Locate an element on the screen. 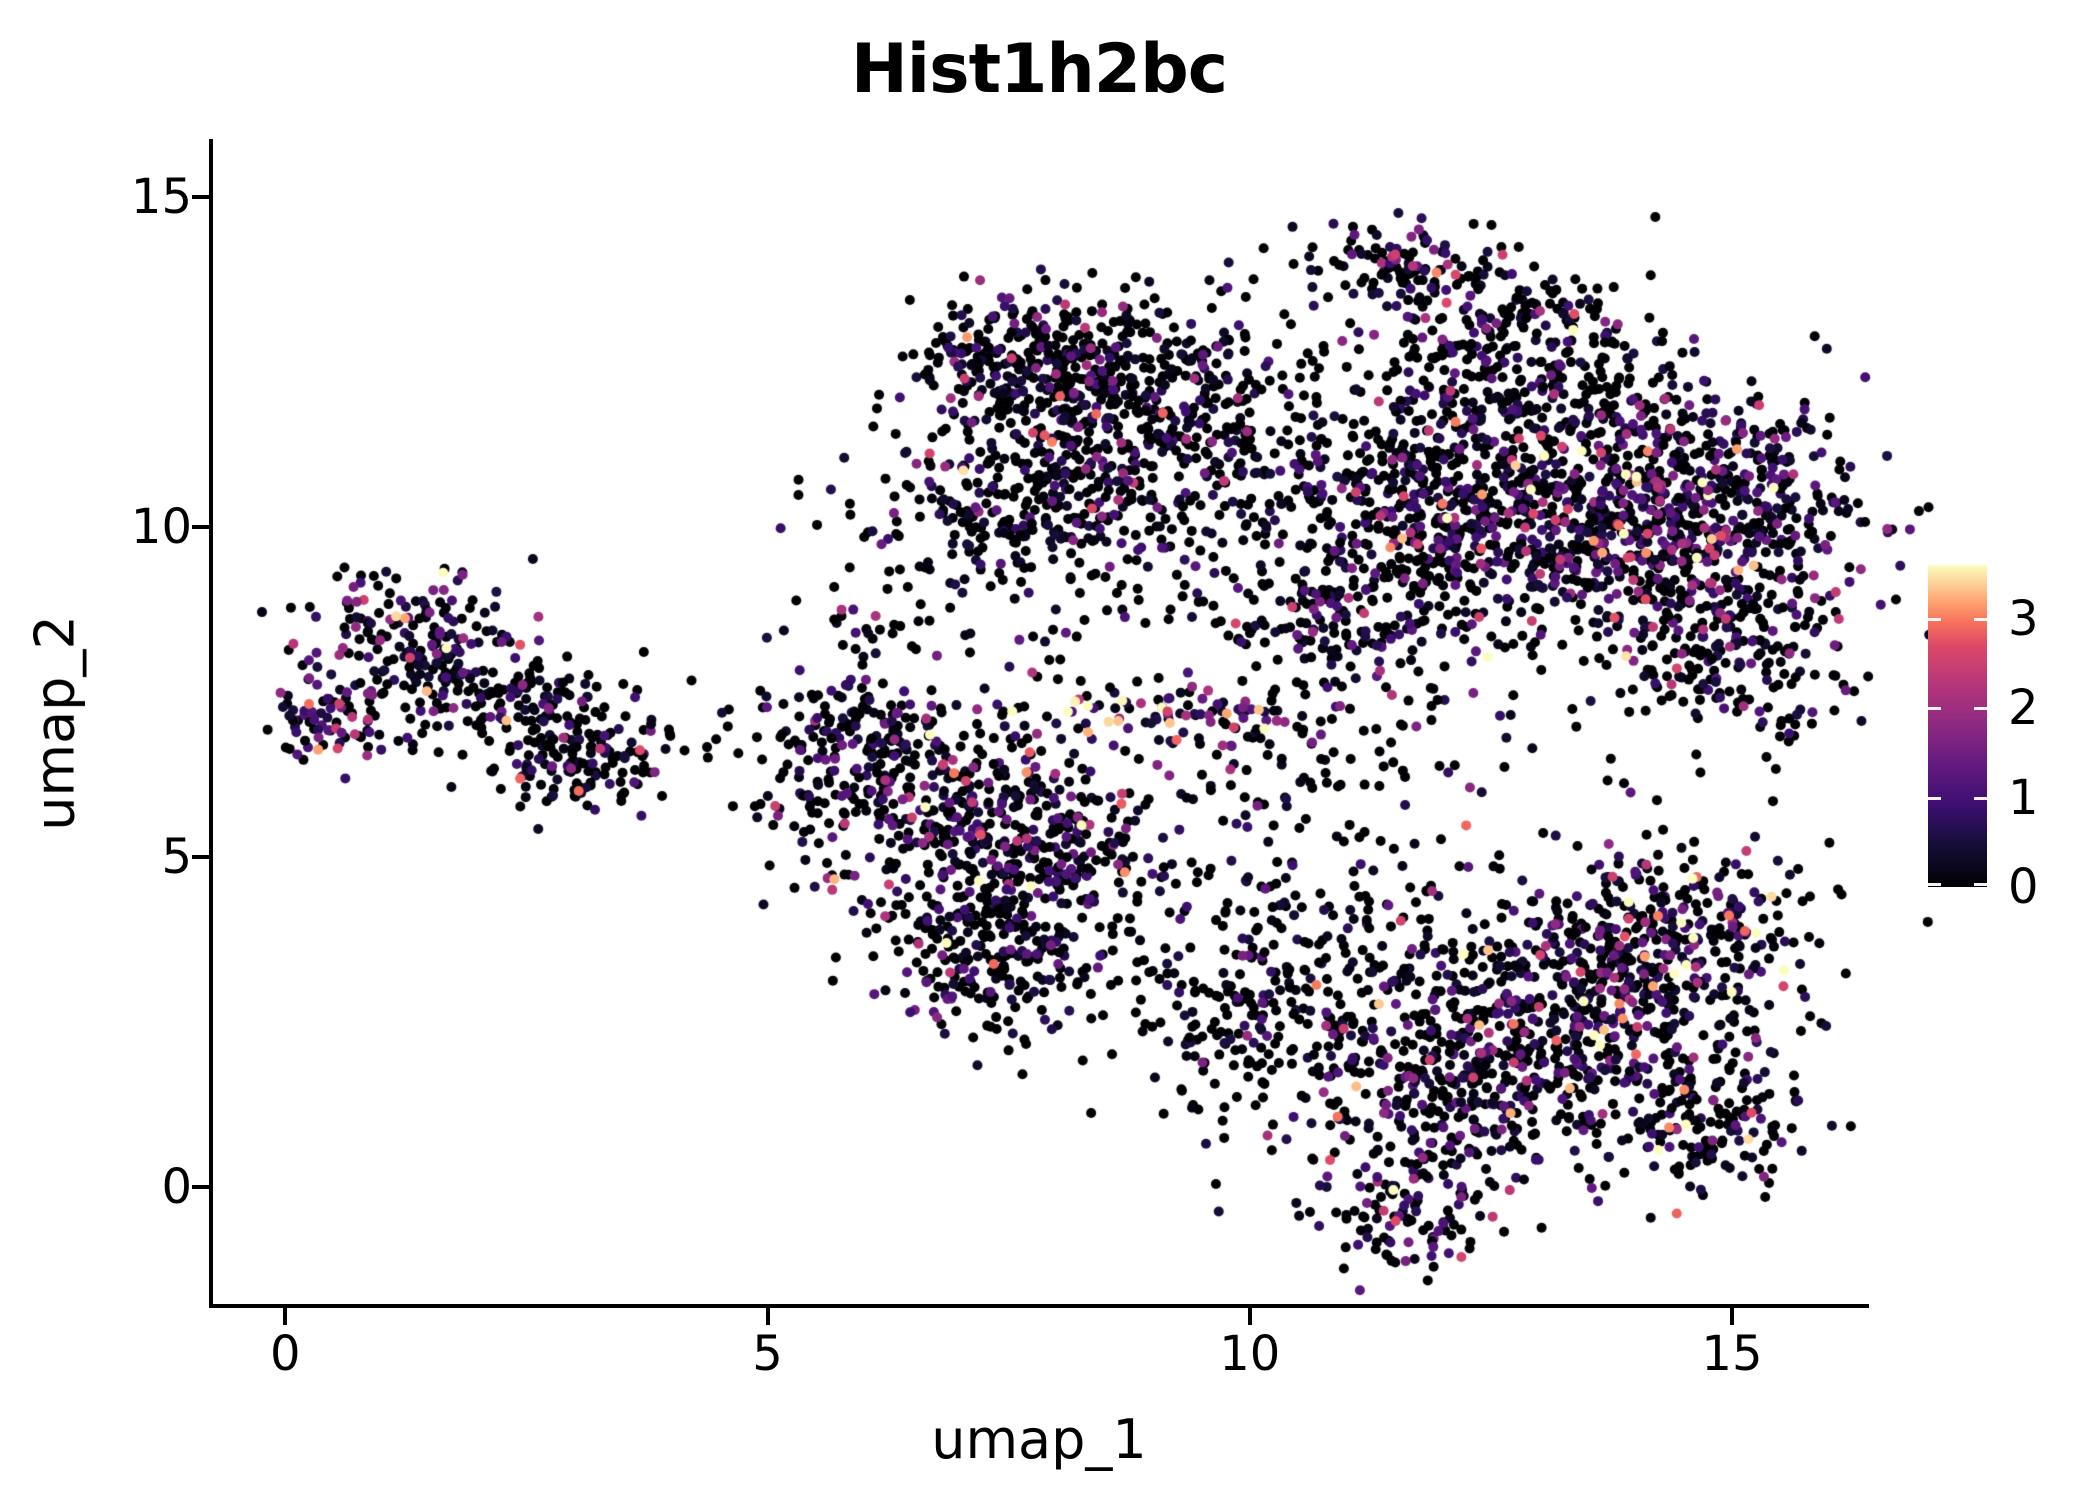 The width and height of the screenshot is (2100, 1500). colorbar-tick-label: 0 is located at coordinates (2023, 887).